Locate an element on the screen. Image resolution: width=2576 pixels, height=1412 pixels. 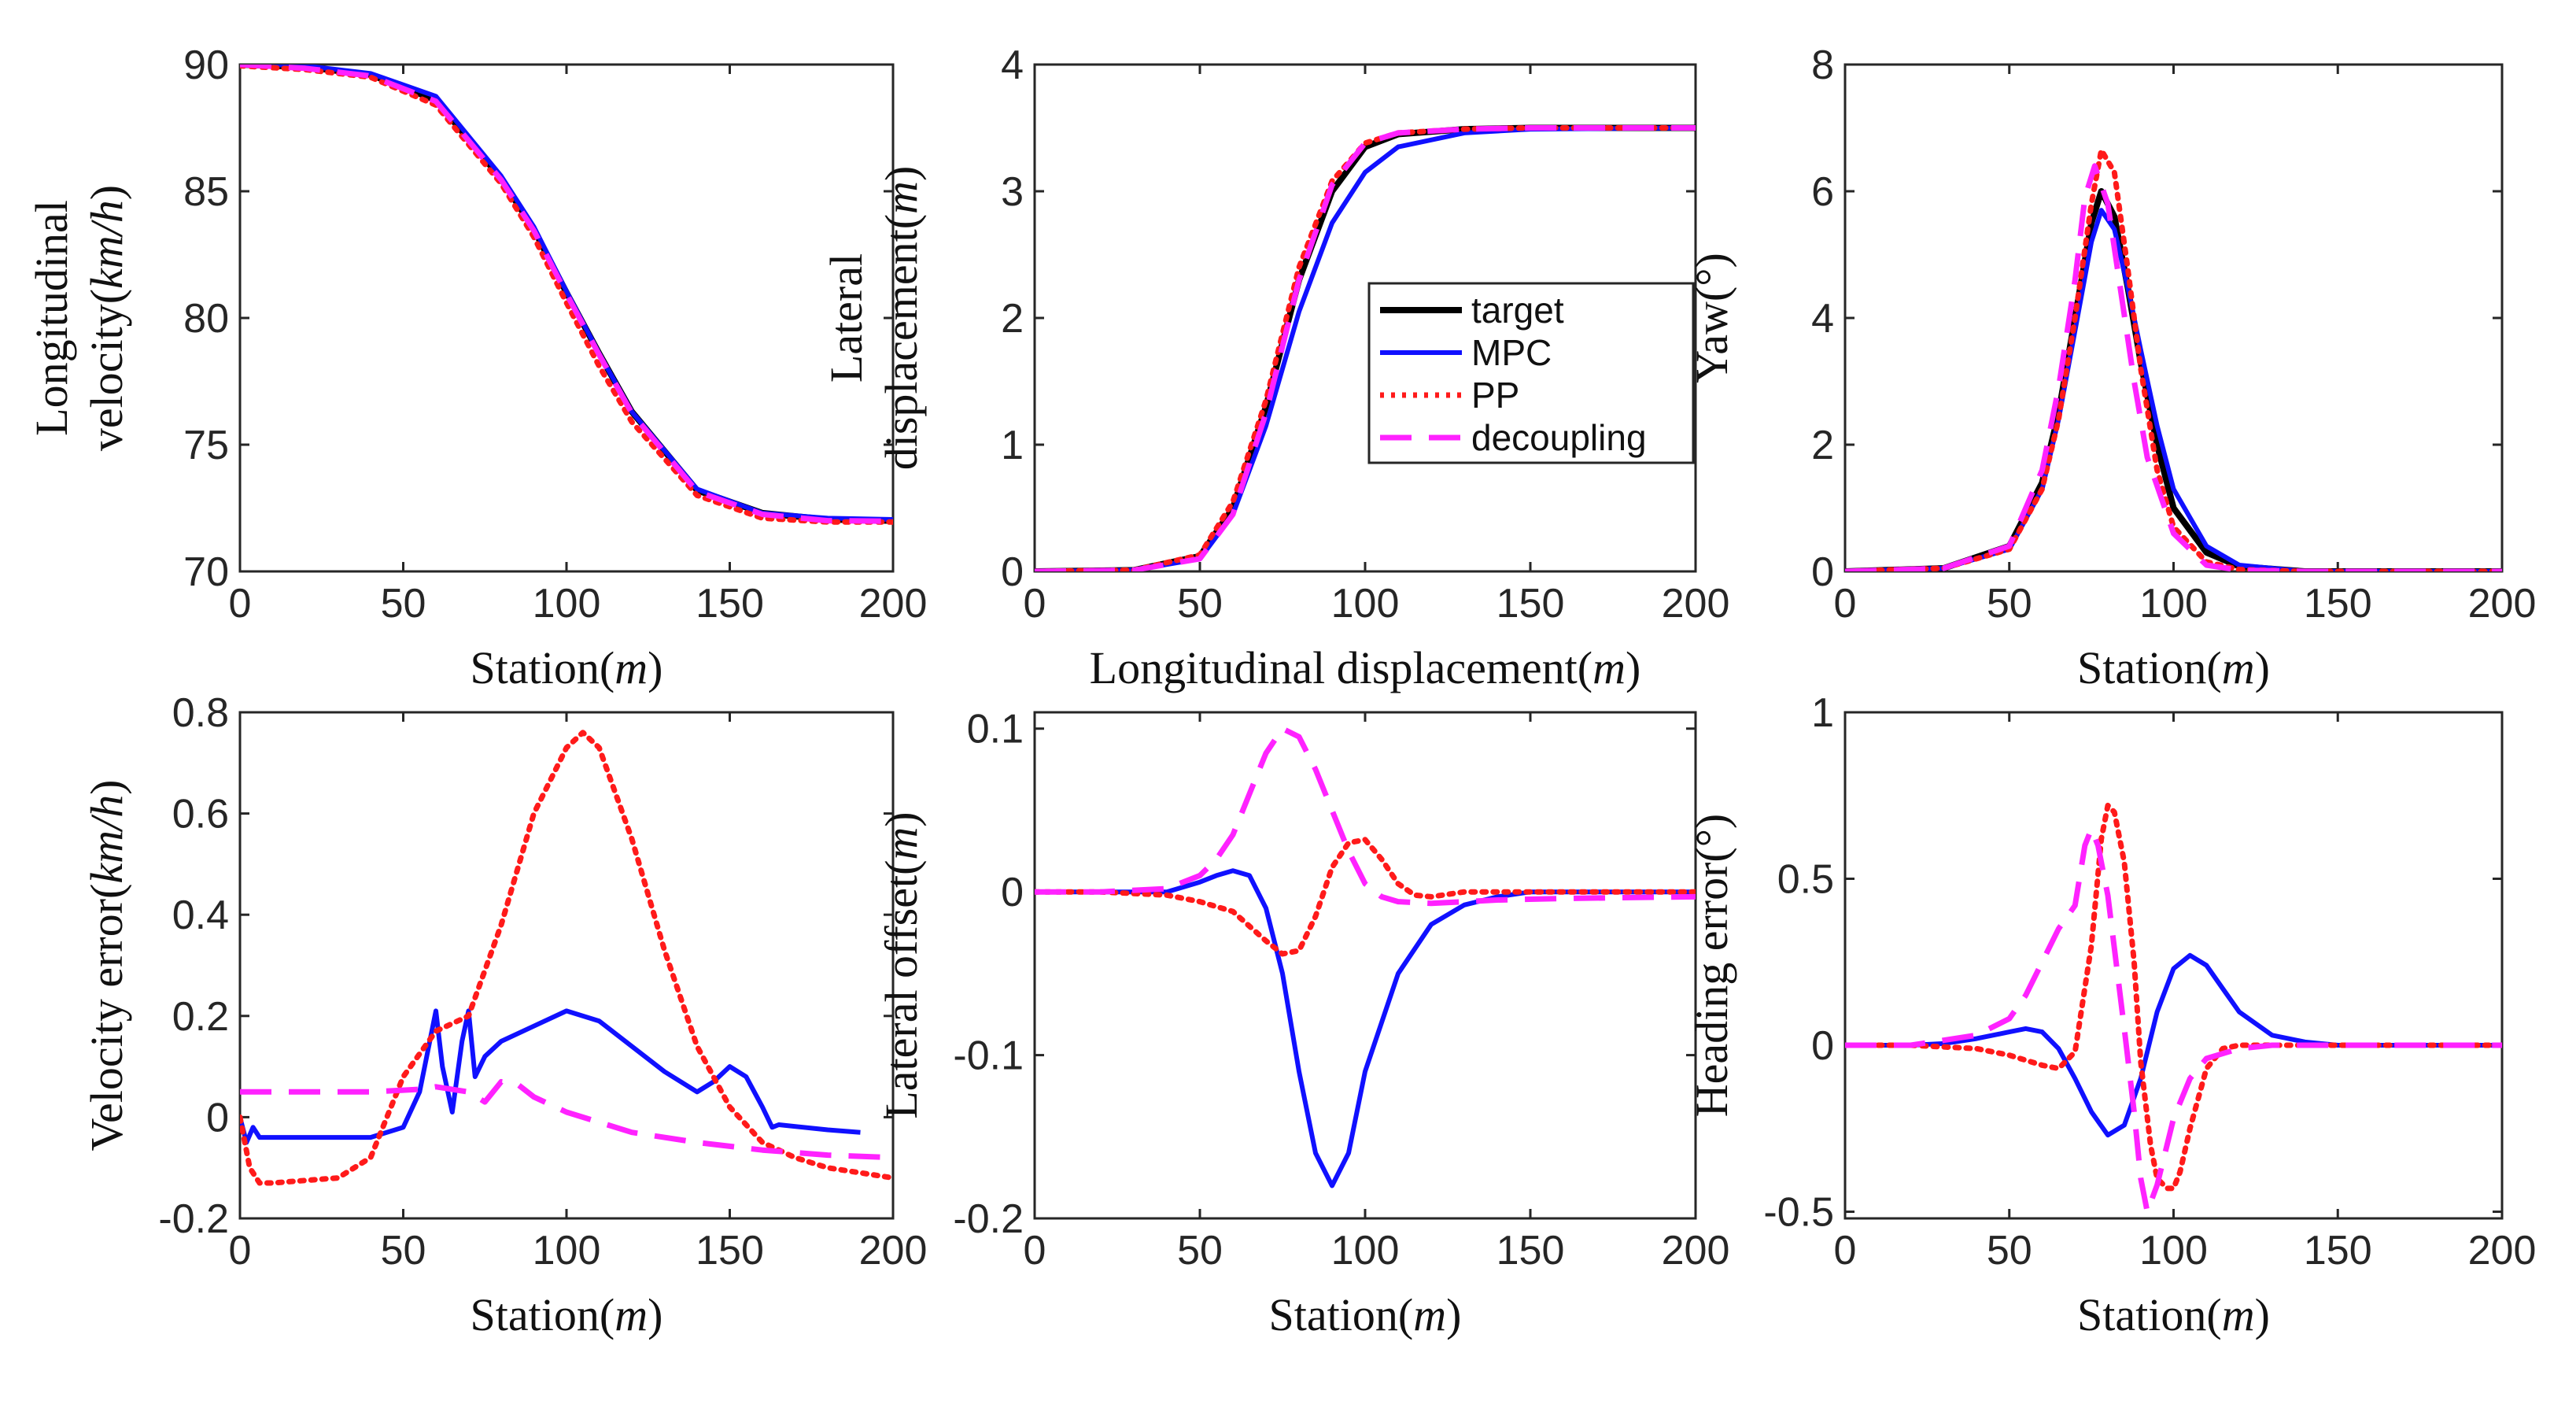
y-axis-label: Lateral is located at coordinates (847, 318).